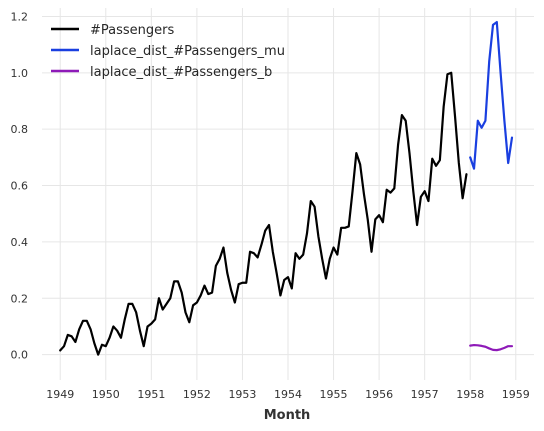 This screenshot has width=544, height=431. I want to click on y-tick-label: 0.4, so click(20, 242).